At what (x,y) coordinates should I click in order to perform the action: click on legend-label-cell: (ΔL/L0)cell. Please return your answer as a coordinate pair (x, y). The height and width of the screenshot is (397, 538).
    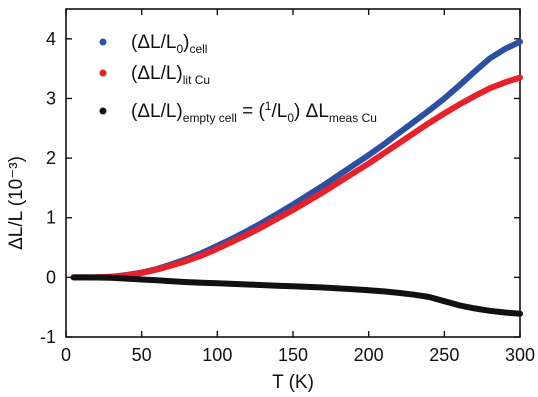
    Looking at the image, I should click on (169, 44).